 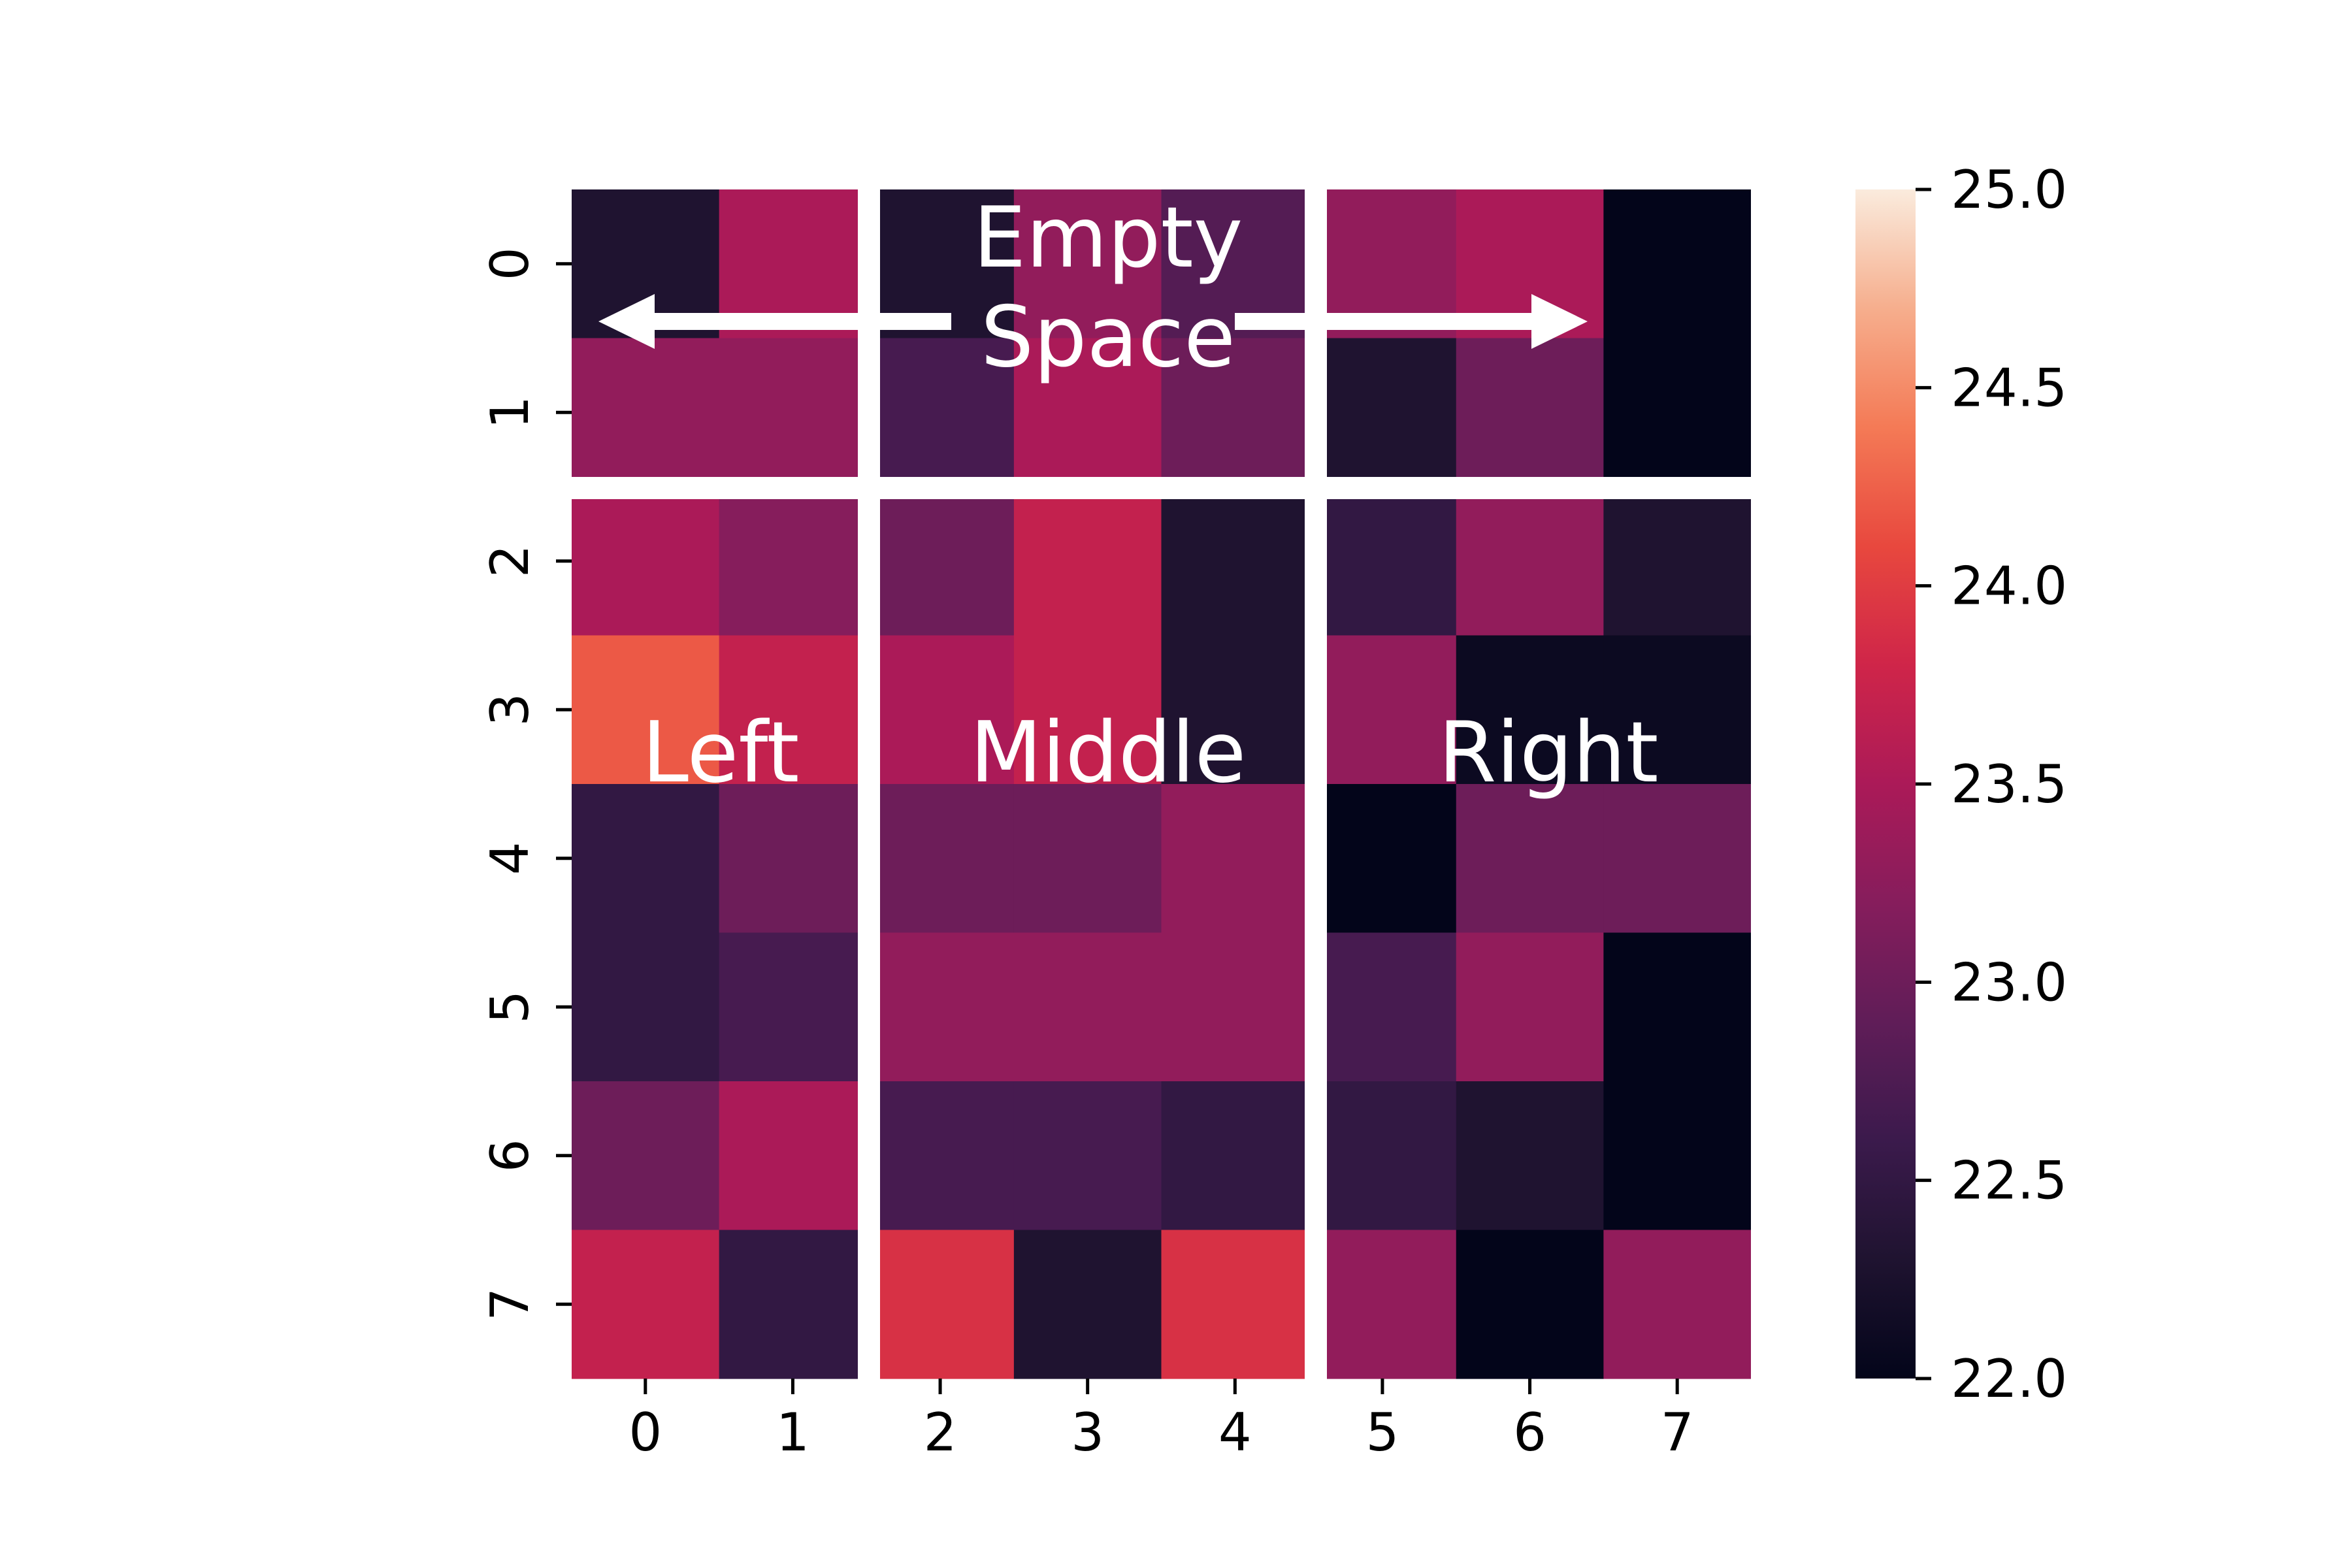 I want to click on annotation-right: Right, so click(x=1548, y=753).